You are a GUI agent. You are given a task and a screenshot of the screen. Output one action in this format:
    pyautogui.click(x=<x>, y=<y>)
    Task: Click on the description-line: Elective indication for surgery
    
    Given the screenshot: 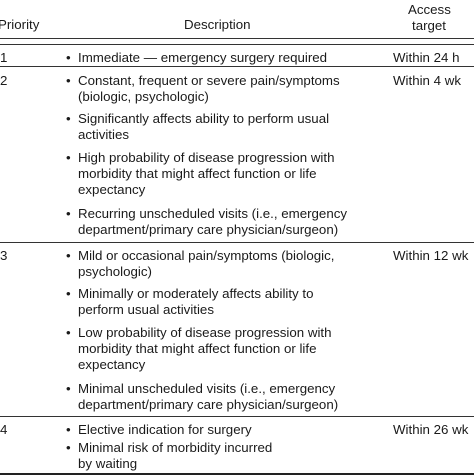 What is the action you would take?
    pyautogui.click(x=165, y=429)
    